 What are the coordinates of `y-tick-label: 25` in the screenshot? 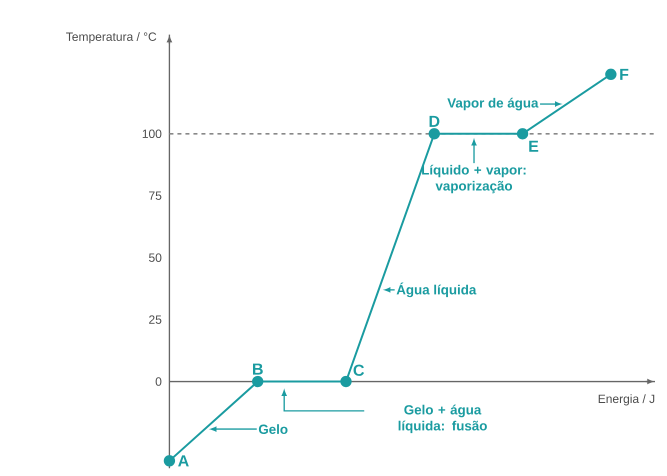 It's located at (155, 319).